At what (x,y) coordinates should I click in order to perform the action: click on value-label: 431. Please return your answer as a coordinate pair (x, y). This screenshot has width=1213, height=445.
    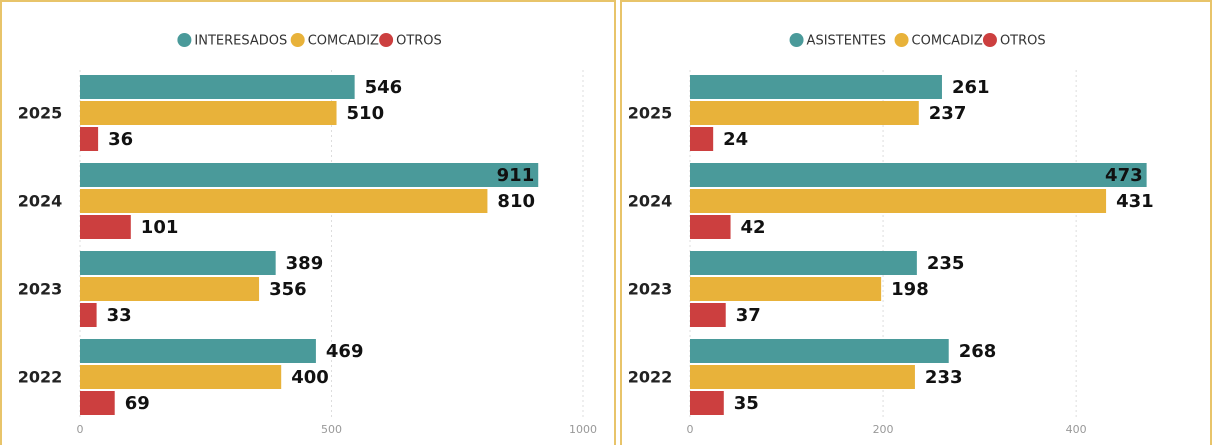
    Looking at the image, I should click on (1135, 201).